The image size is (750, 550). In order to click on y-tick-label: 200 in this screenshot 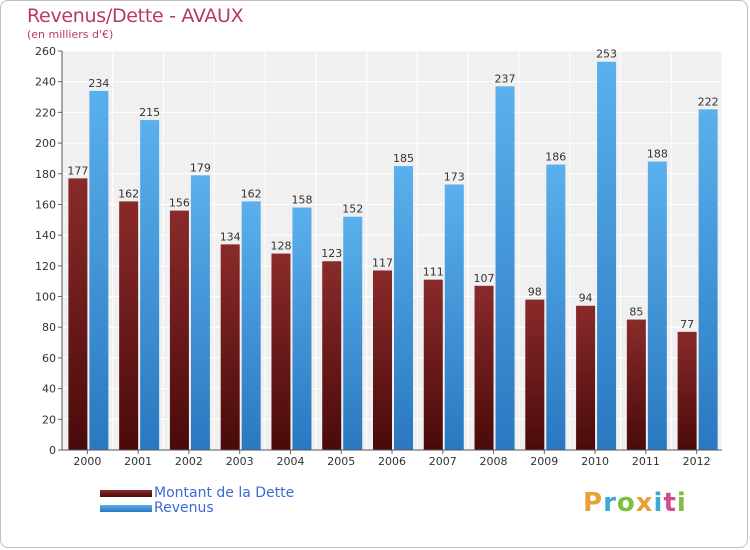, I will do `click(45, 143)`.